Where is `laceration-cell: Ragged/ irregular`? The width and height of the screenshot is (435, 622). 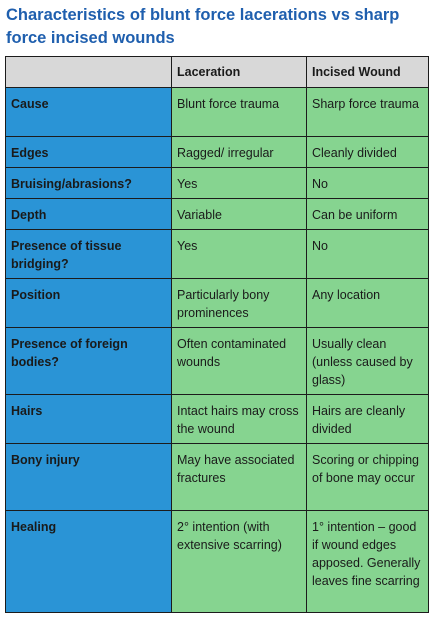 laceration-cell: Ragged/ irregular is located at coordinates (239, 152).